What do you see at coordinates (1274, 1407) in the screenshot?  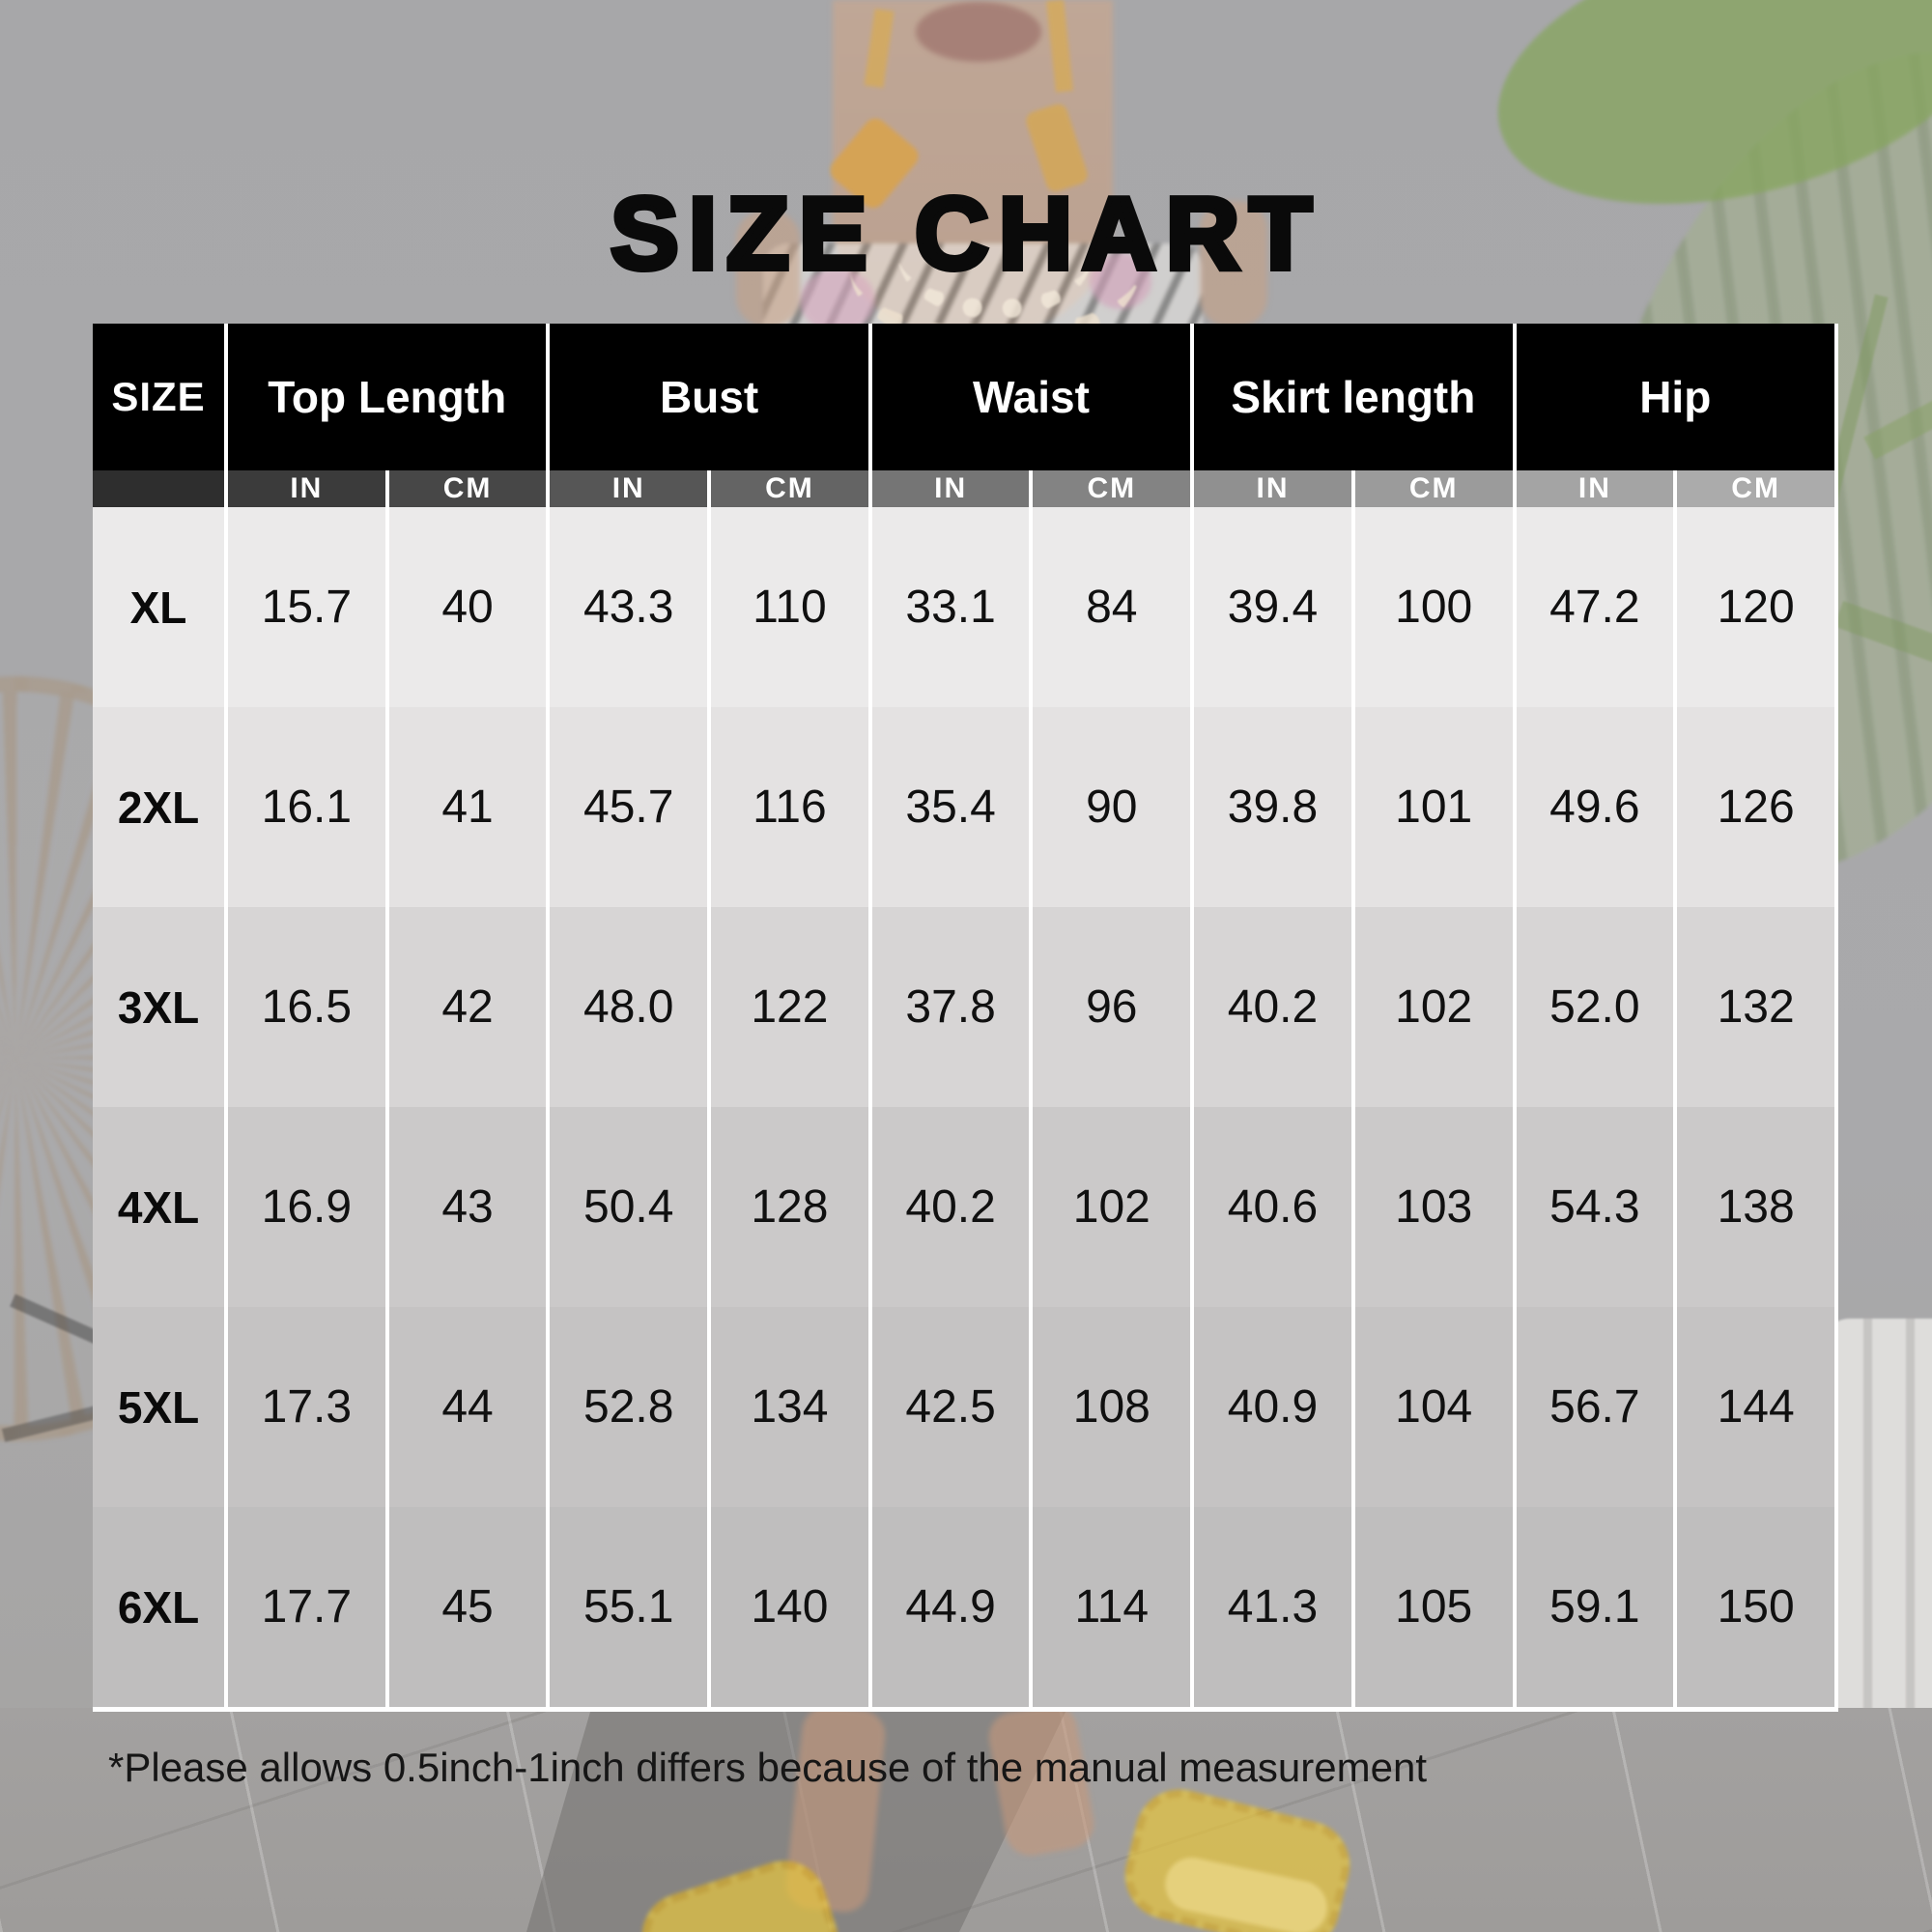 I see `cell: 40.9` at bounding box center [1274, 1407].